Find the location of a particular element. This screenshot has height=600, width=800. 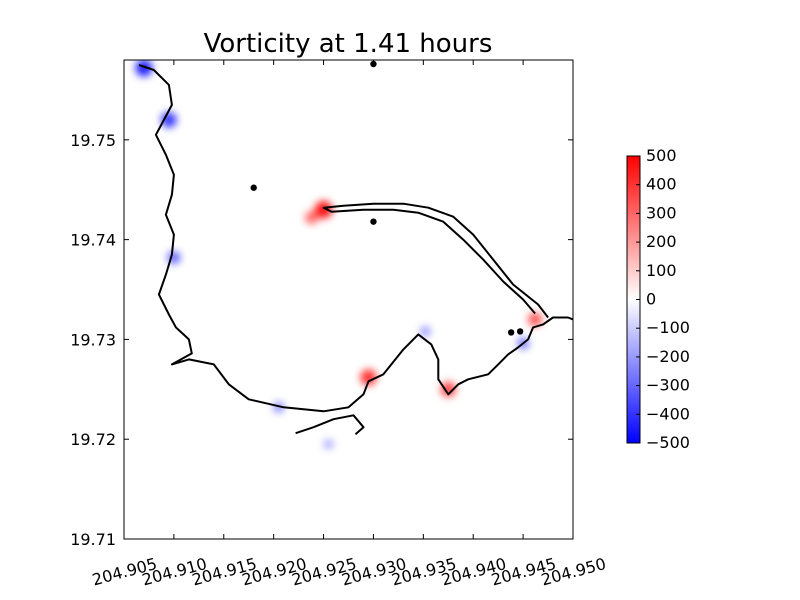

coastline-peninsula is located at coordinates (435, 260).